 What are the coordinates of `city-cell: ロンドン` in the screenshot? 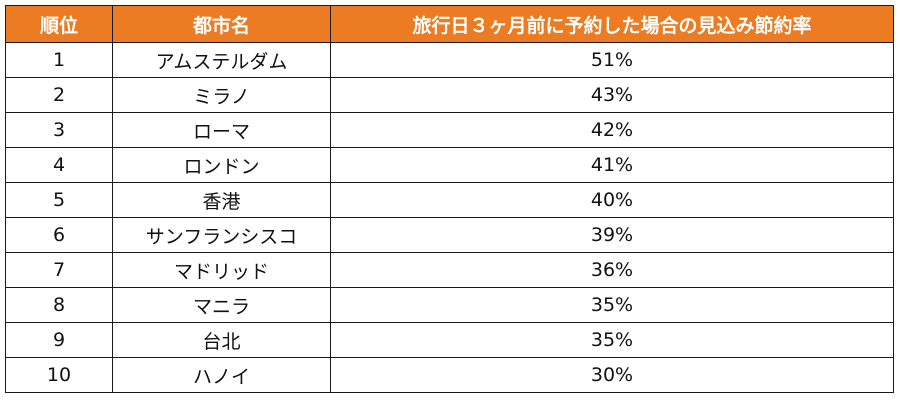 It's located at (221, 165).